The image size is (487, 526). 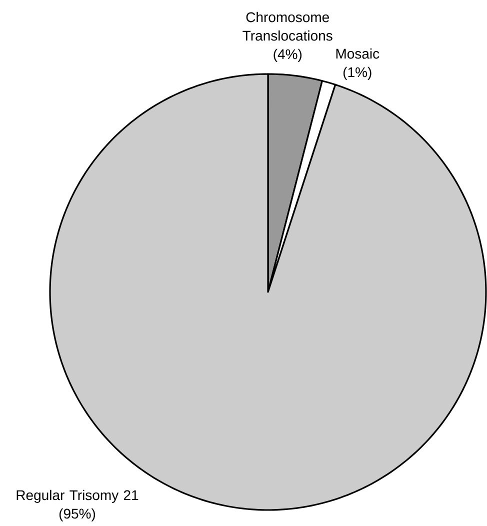 I want to click on slice-label: Chromosome Translocations, so click(x=287, y=26).